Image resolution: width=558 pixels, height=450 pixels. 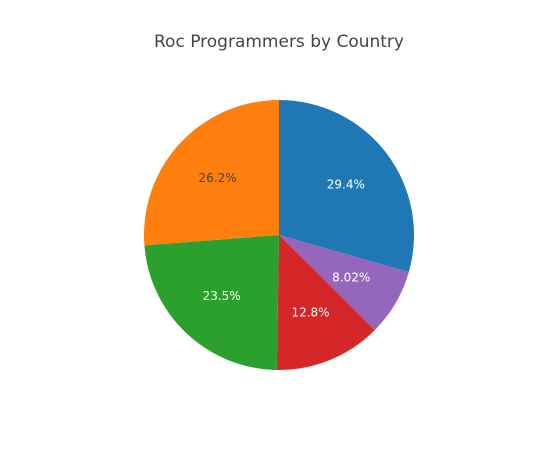 What do you see at coordinates (218, 178) in the screenshot?
I see `pie-slice-label: 26.2%` at bounding box center [218, 178].